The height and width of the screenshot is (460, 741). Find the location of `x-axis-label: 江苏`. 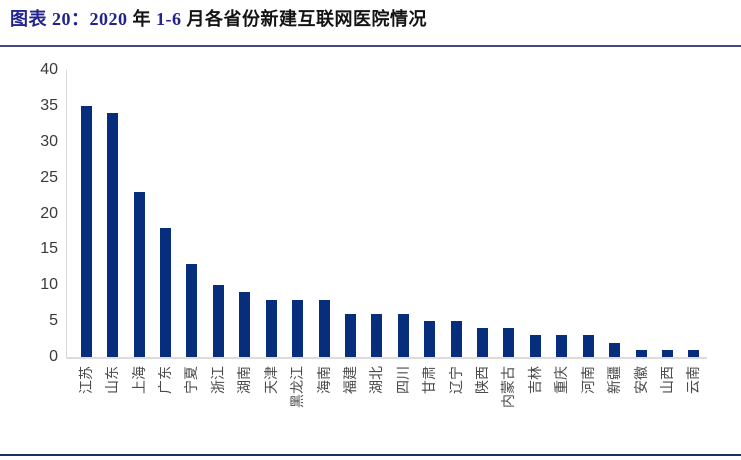

x-axis-label: 江苏 is located at coordinates (85, 380).